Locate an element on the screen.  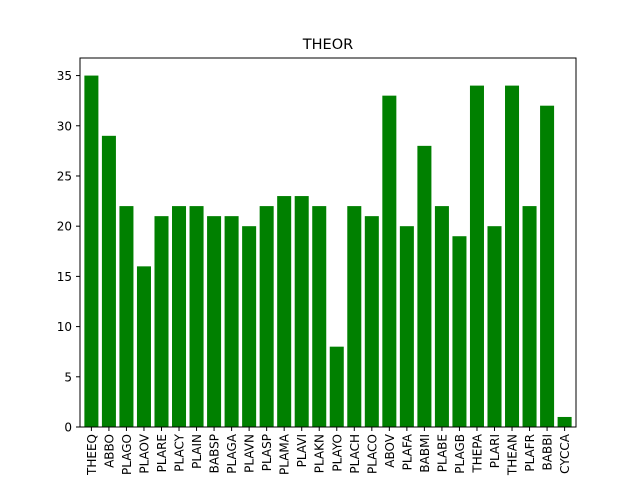
x-tick-label: BABBI is located at coordinates (548, 452).